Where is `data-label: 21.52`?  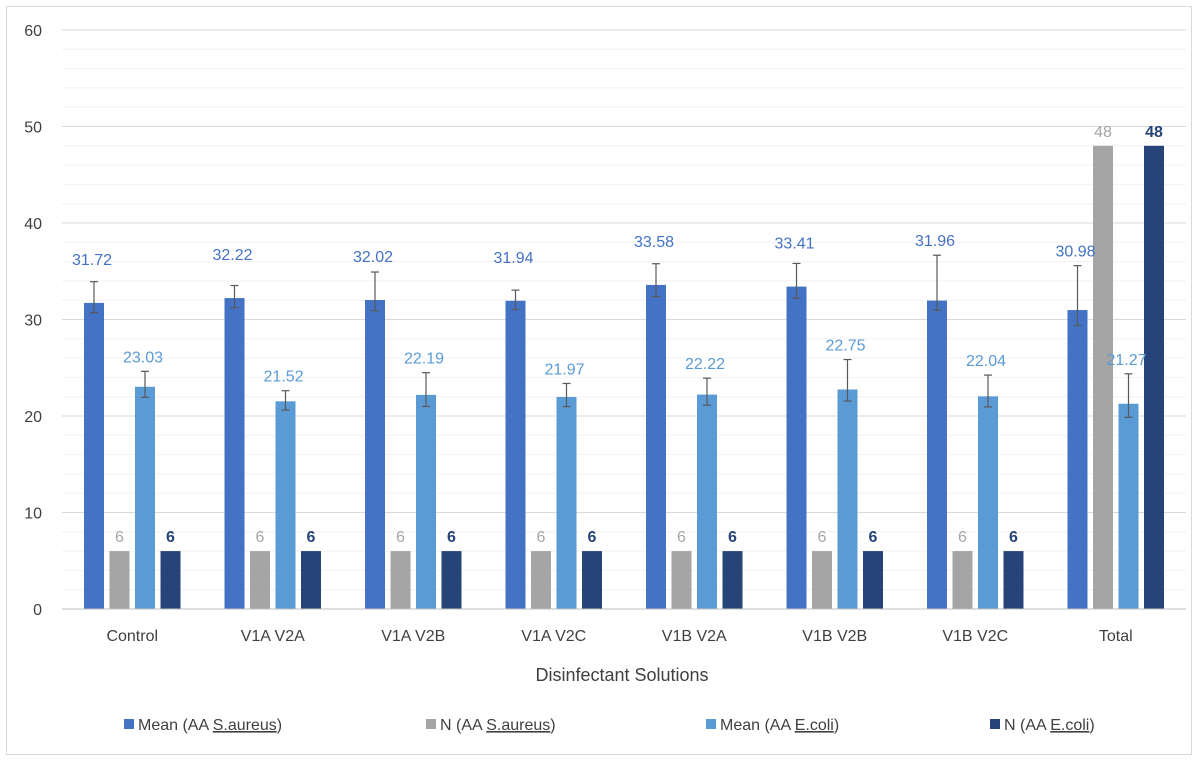 data-label: 21.52 is located at coordinates (283, 377).